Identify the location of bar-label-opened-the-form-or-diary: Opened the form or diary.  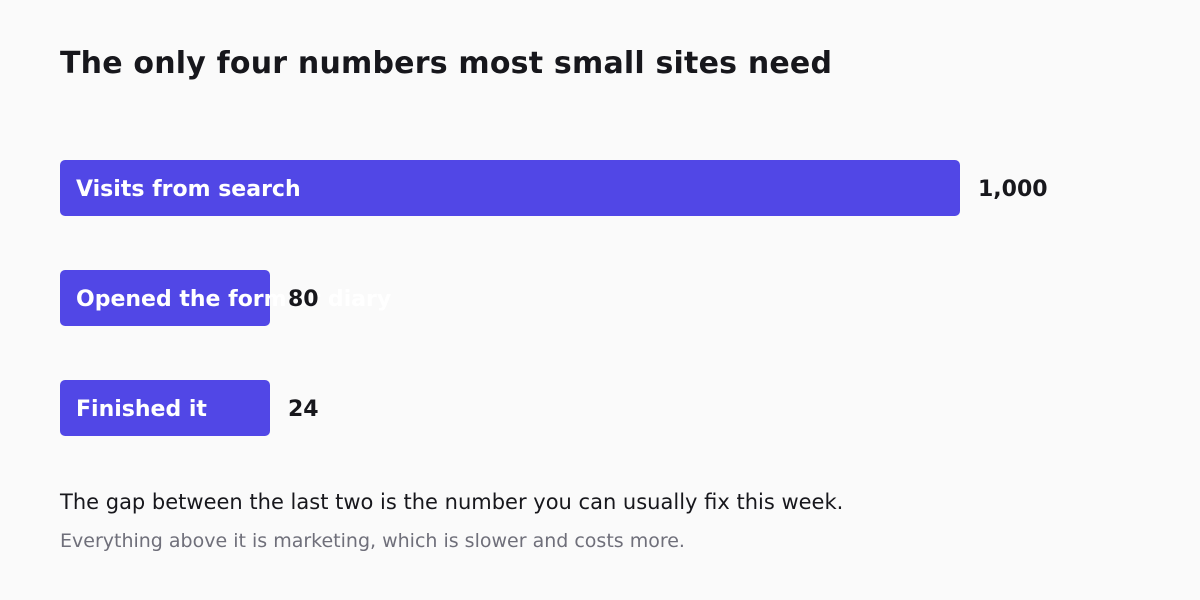
(233, 299).